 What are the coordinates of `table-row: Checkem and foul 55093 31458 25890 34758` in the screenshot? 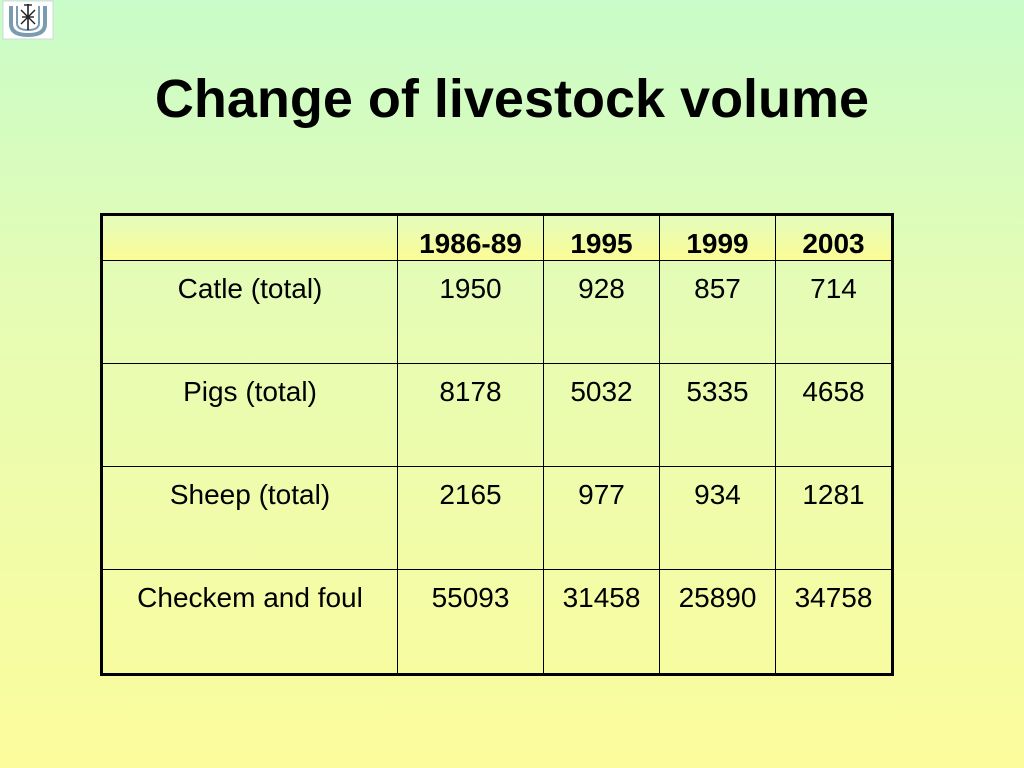 It's located at (497, 622).